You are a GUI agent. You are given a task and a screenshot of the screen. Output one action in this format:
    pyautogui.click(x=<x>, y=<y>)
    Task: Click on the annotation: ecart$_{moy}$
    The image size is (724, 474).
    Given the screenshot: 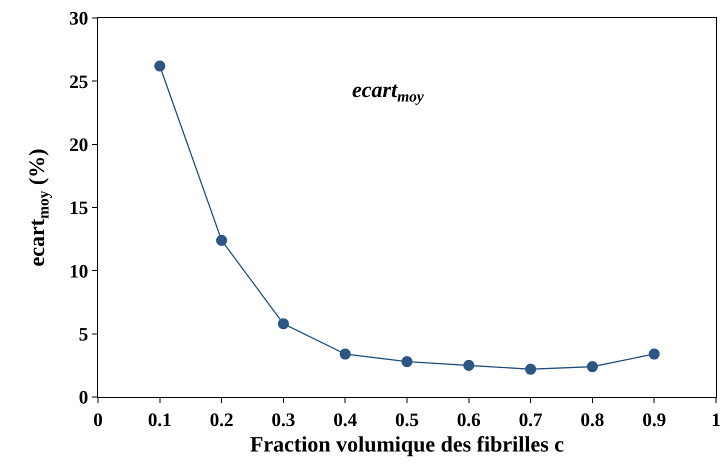 What is the action you would take?
    pyautogui.click(x=388, y=91)
    